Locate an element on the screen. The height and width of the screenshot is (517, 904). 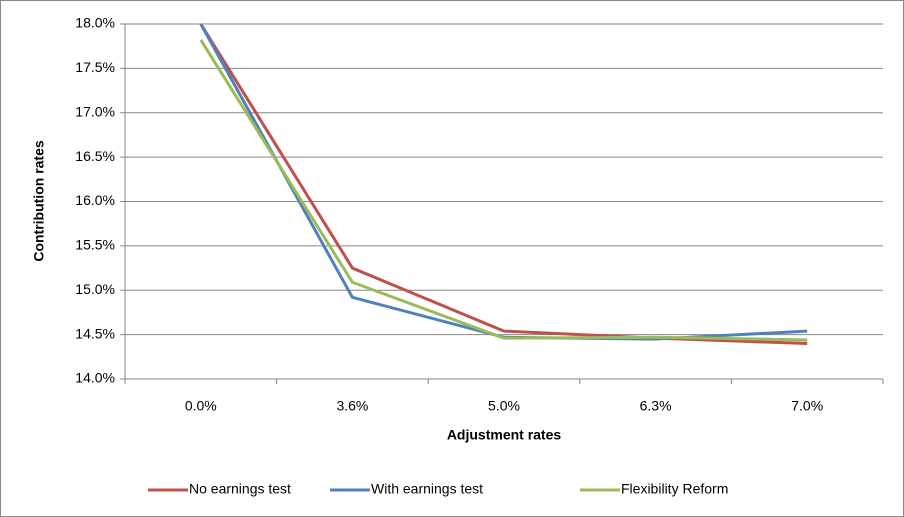
y-tick-label: 16.0% is located at coordinates (95, 200).